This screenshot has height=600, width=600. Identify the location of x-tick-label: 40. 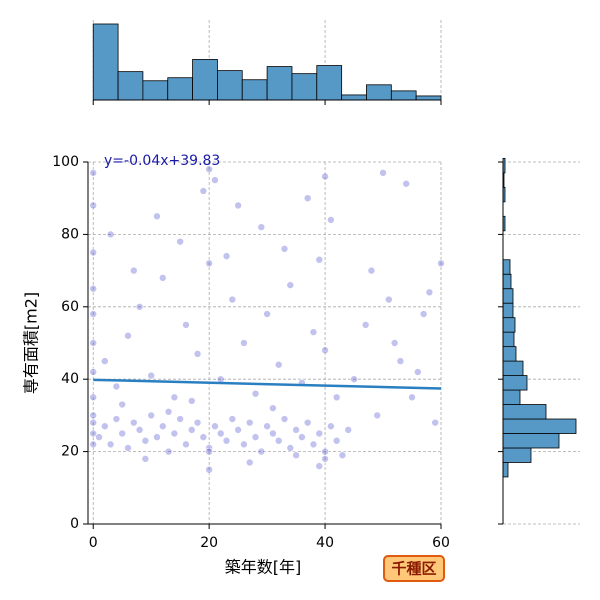
(325, 543).